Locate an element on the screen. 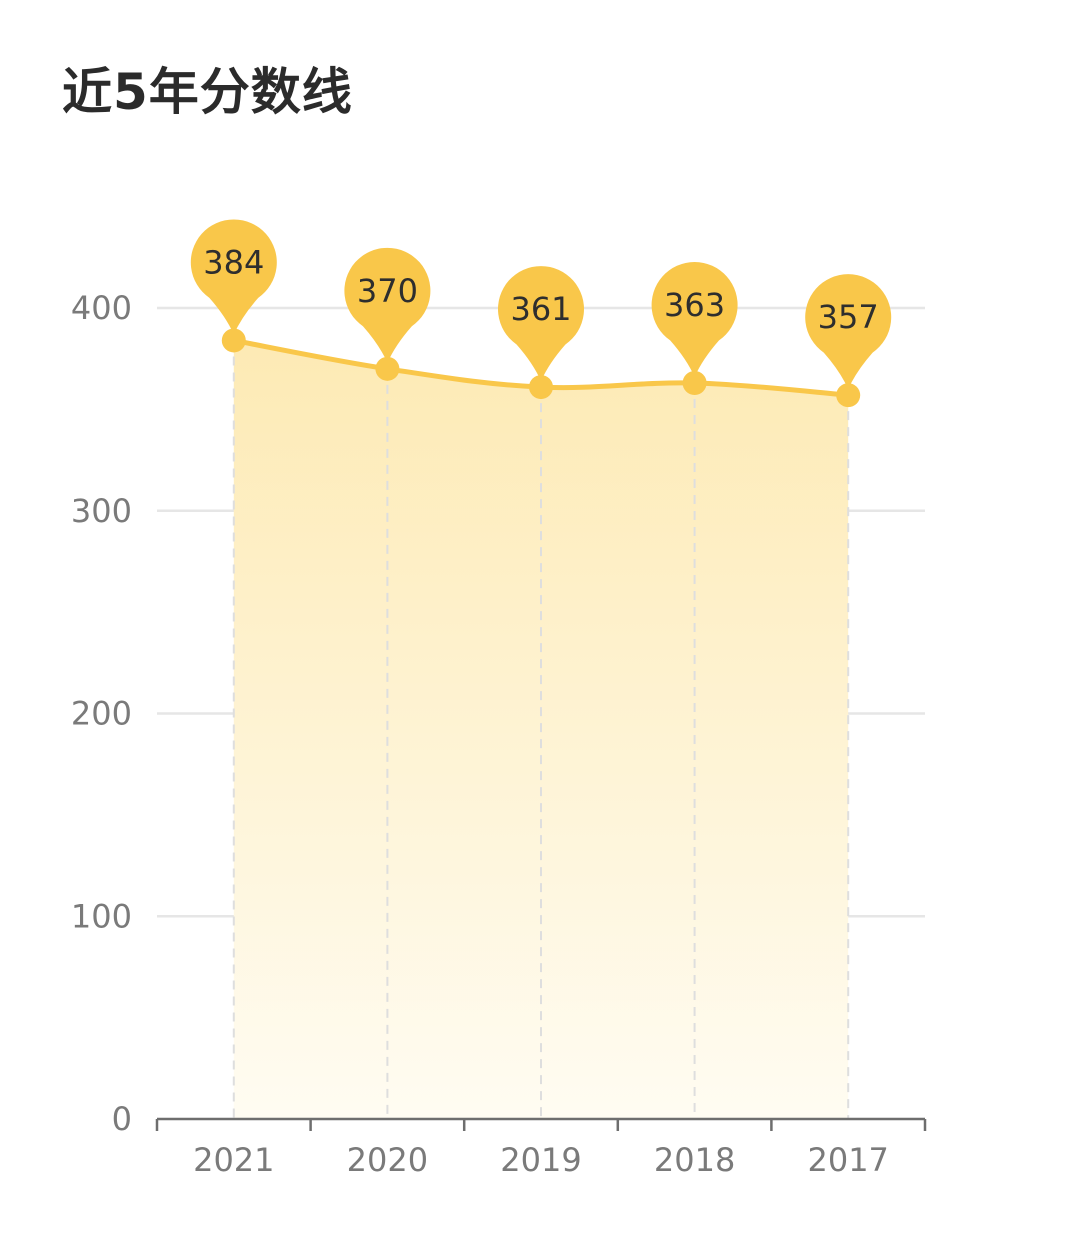 Image resolution: width=1080 pixels, height=1250 pixels. x-tick-label: 2019 is located at coordinates (540, 1160).